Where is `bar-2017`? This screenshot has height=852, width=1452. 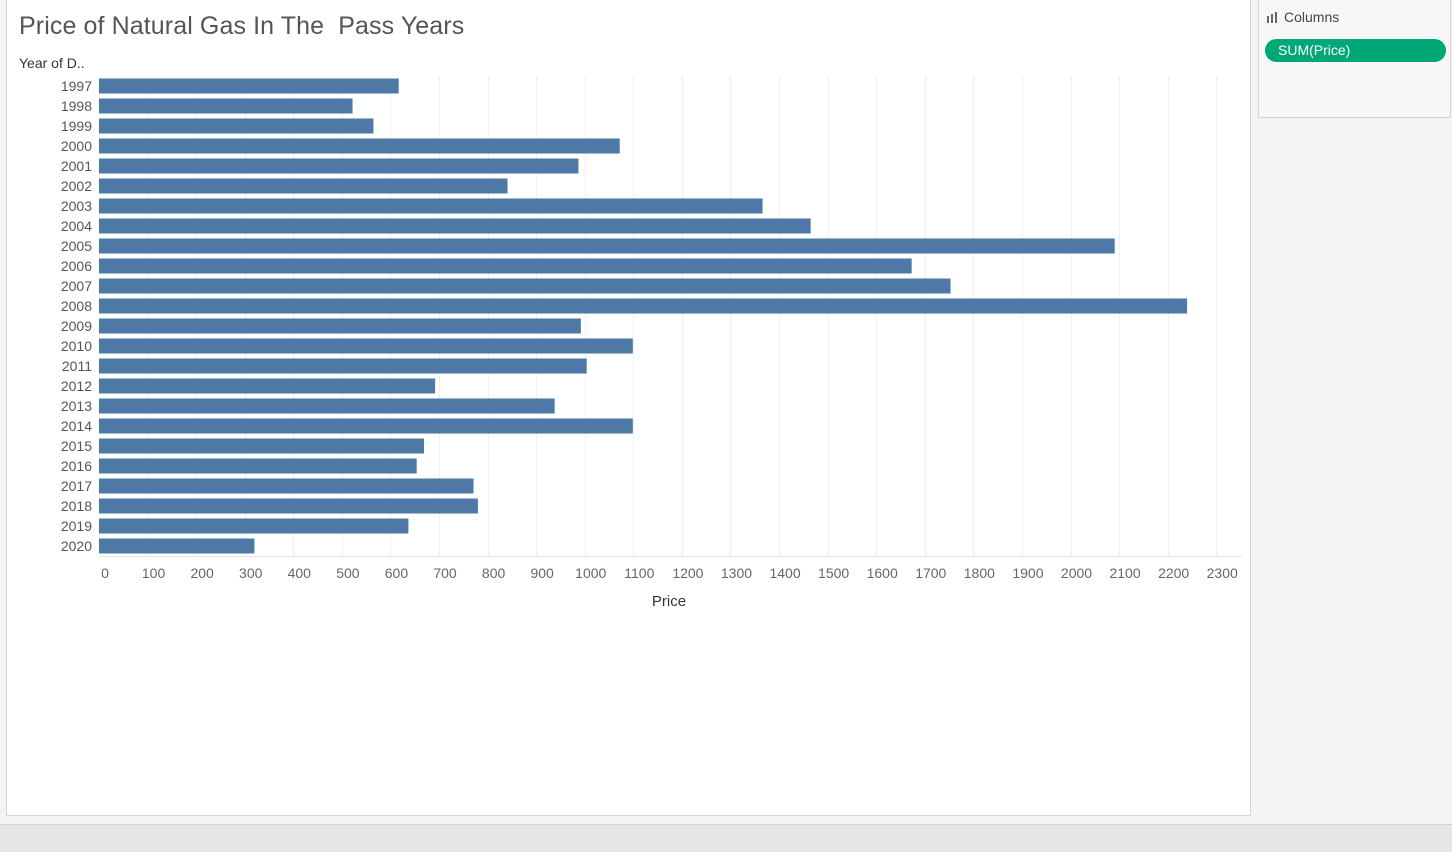
bar-2017 is located at coordinates (286, 486).